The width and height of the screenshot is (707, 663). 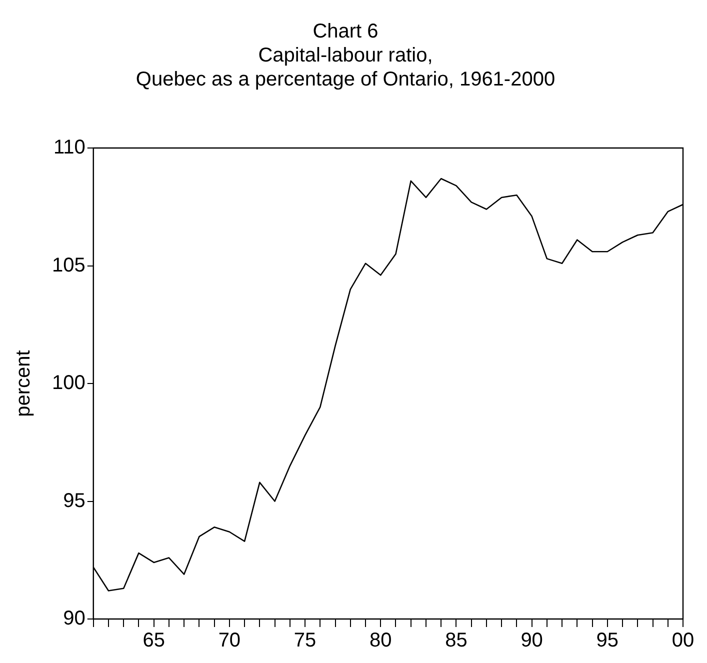 What do you see at coordinates (346, 67) in the screenshot?
I see `chart-subtitle: Capital-labour ratio, Quebec as a percentage of Ontario, 1961-2000` at bounding box center [346, 67].